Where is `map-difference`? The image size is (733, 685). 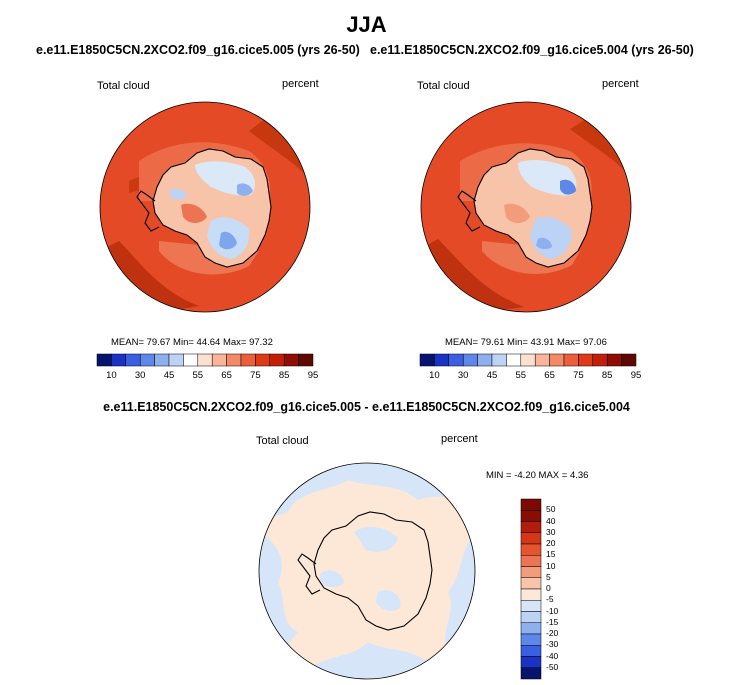
map-difference is located at coordinates (367, 571).